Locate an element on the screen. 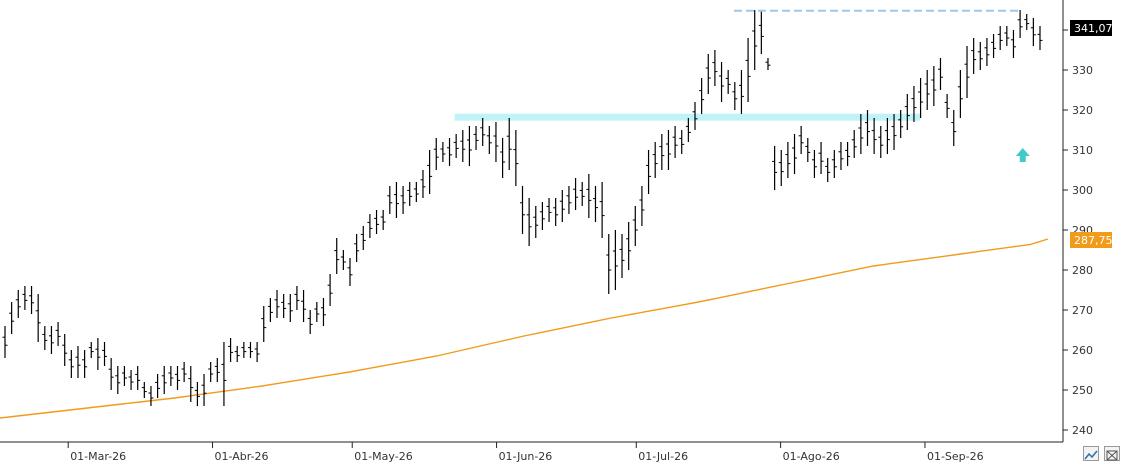 The height and width of the screenshot is (466, 1125). last-price-box is located at coordinates (1091, 28).